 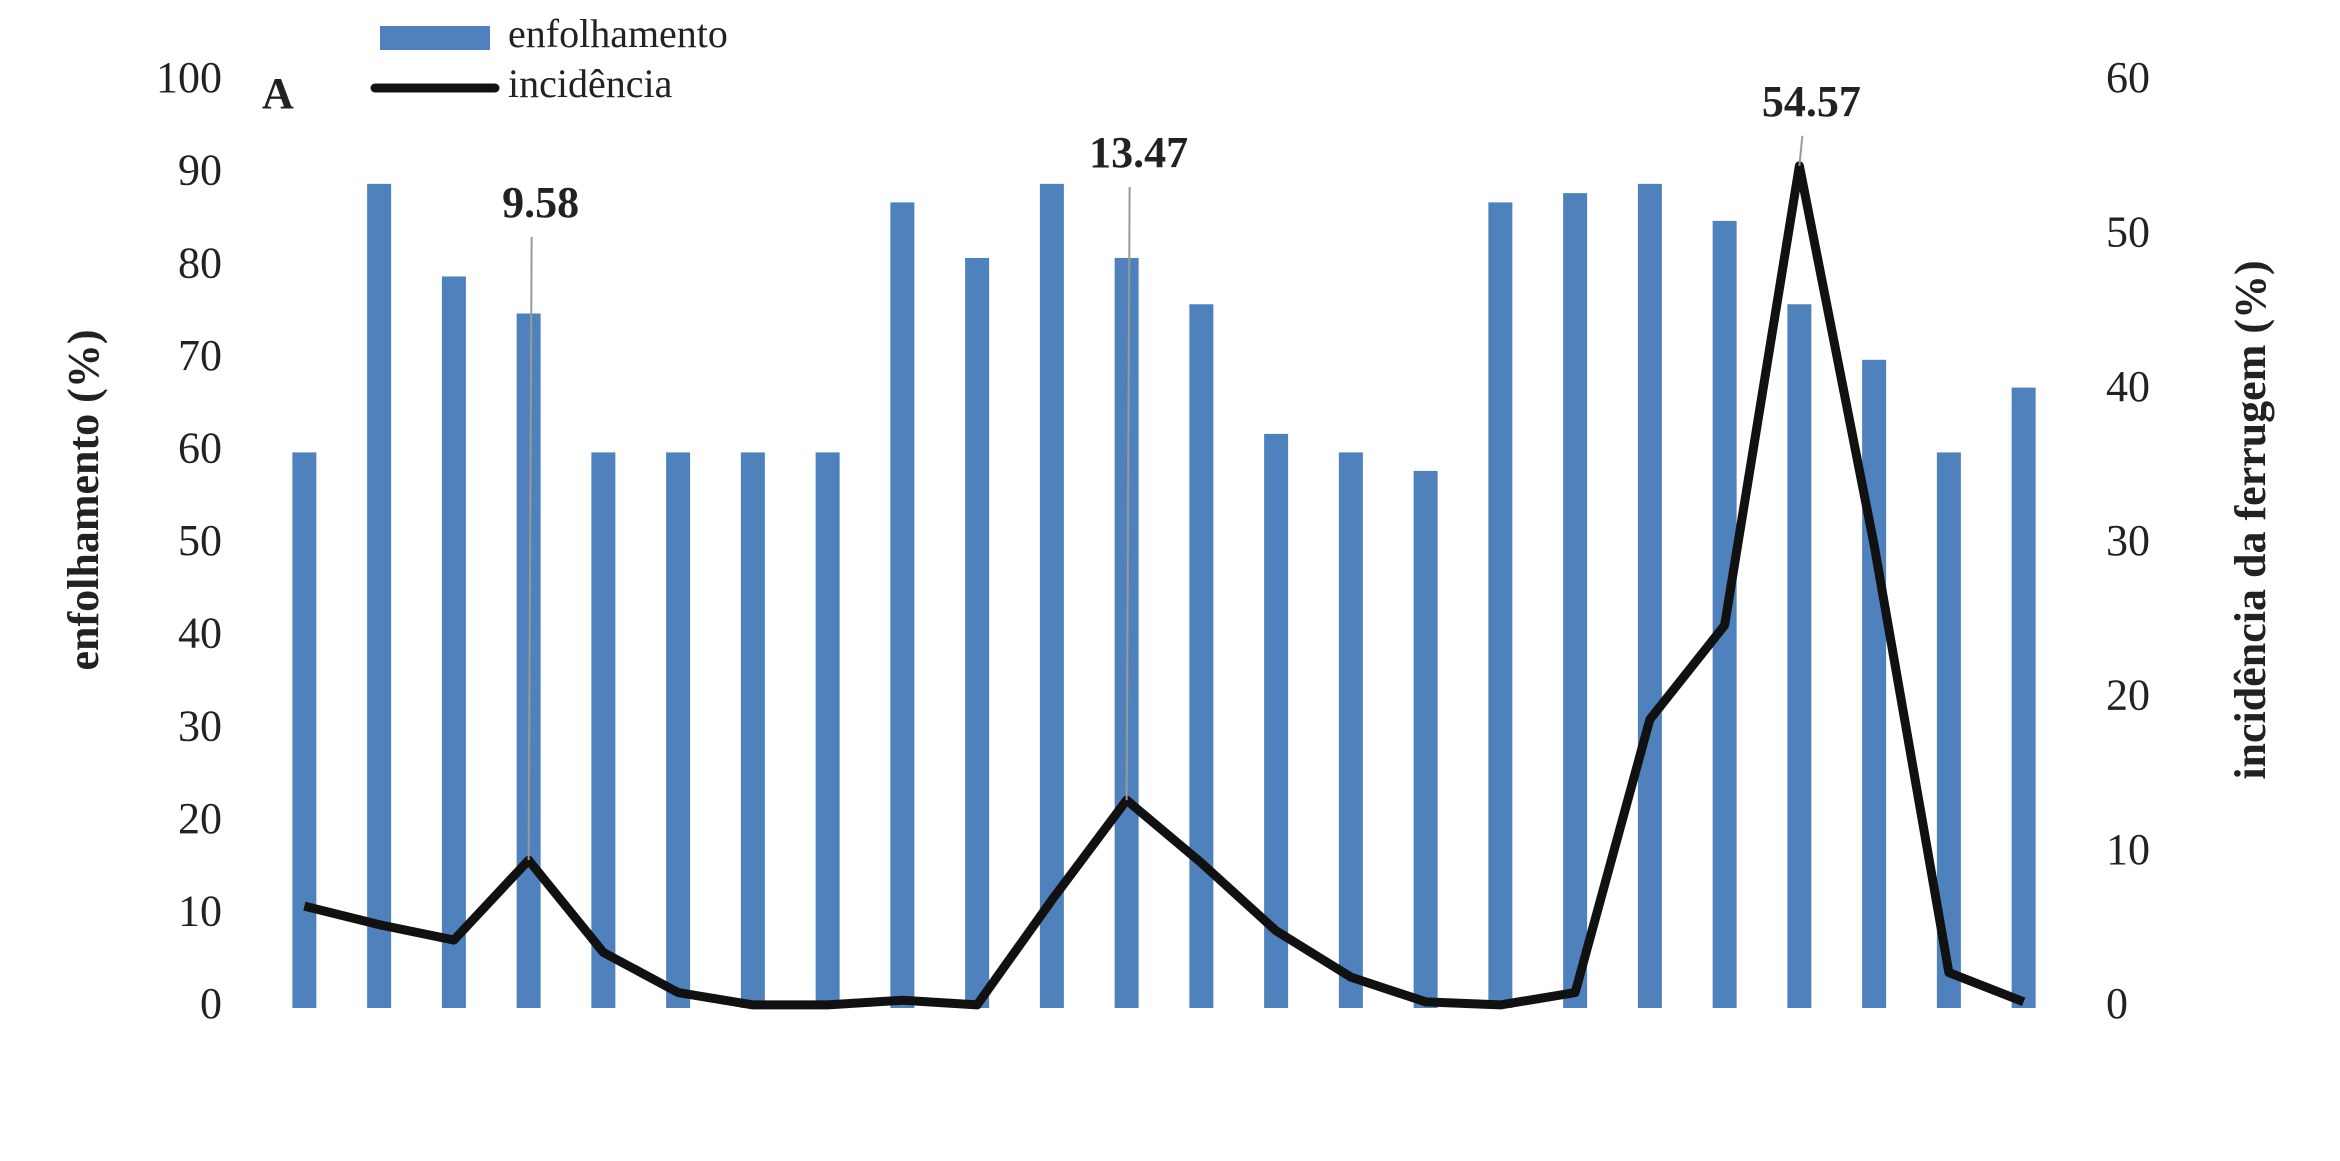 What do you see at coordinates (200, 262) in the screenshot?
I see `y-tick-label: 80` at bounding box center [200, 262].